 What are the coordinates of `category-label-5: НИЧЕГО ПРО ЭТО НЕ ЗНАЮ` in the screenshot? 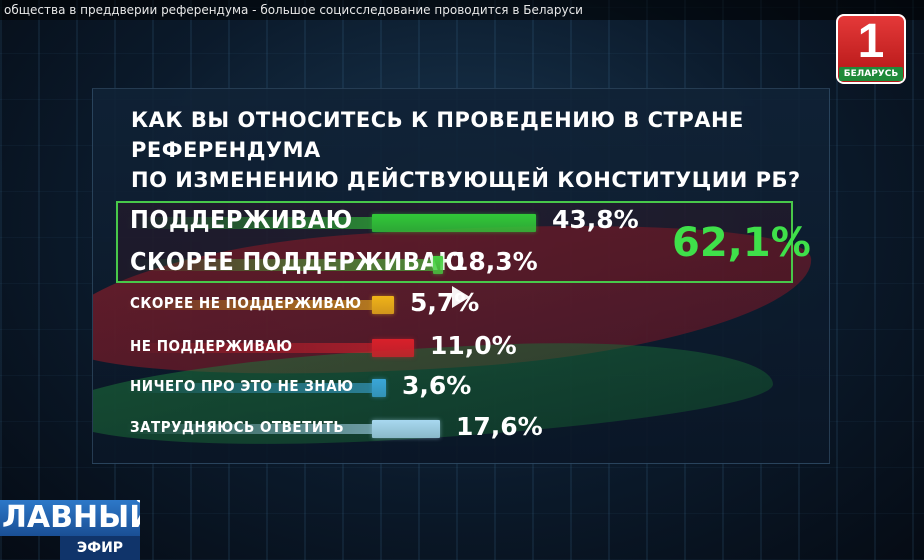 It's located at (242, 386).